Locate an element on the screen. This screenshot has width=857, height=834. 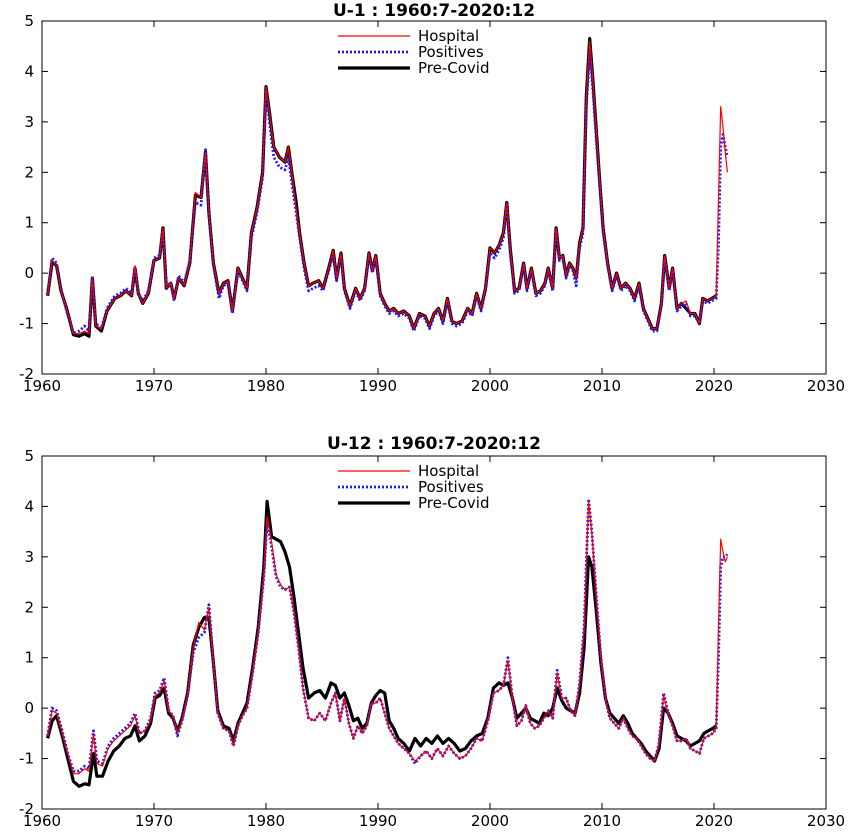
chart-title: U-12 : 1960:7-2020:12 is located at coordinates (434, 444).